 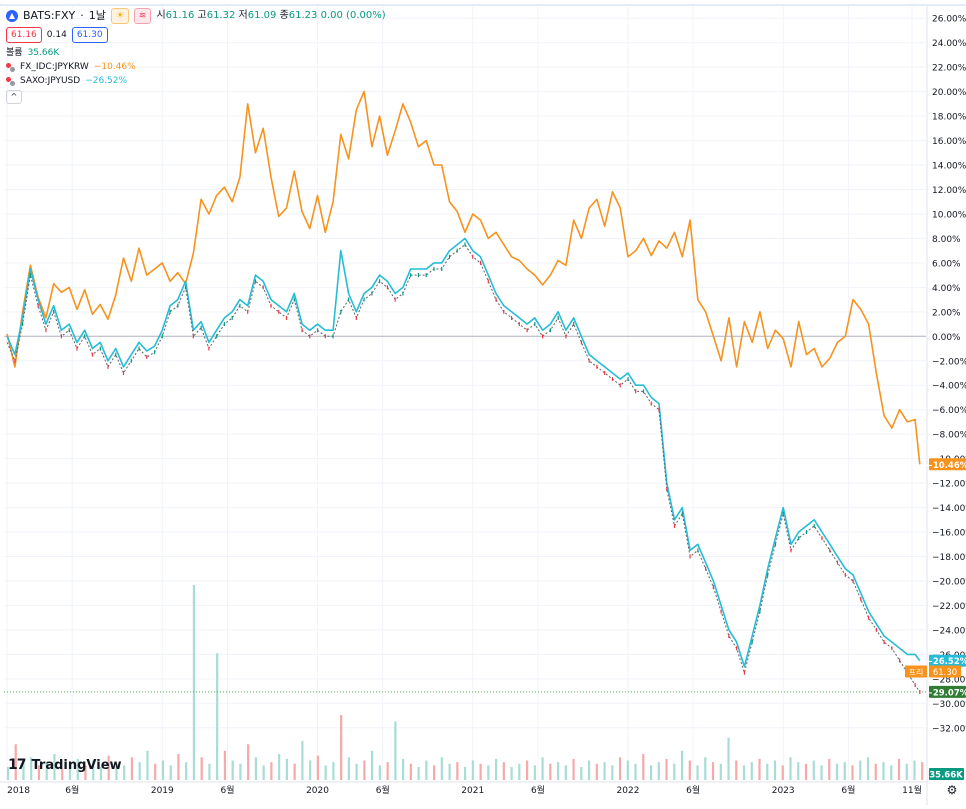 I want to click on sell-price-button: 61.16, so click(x=24, y=35).